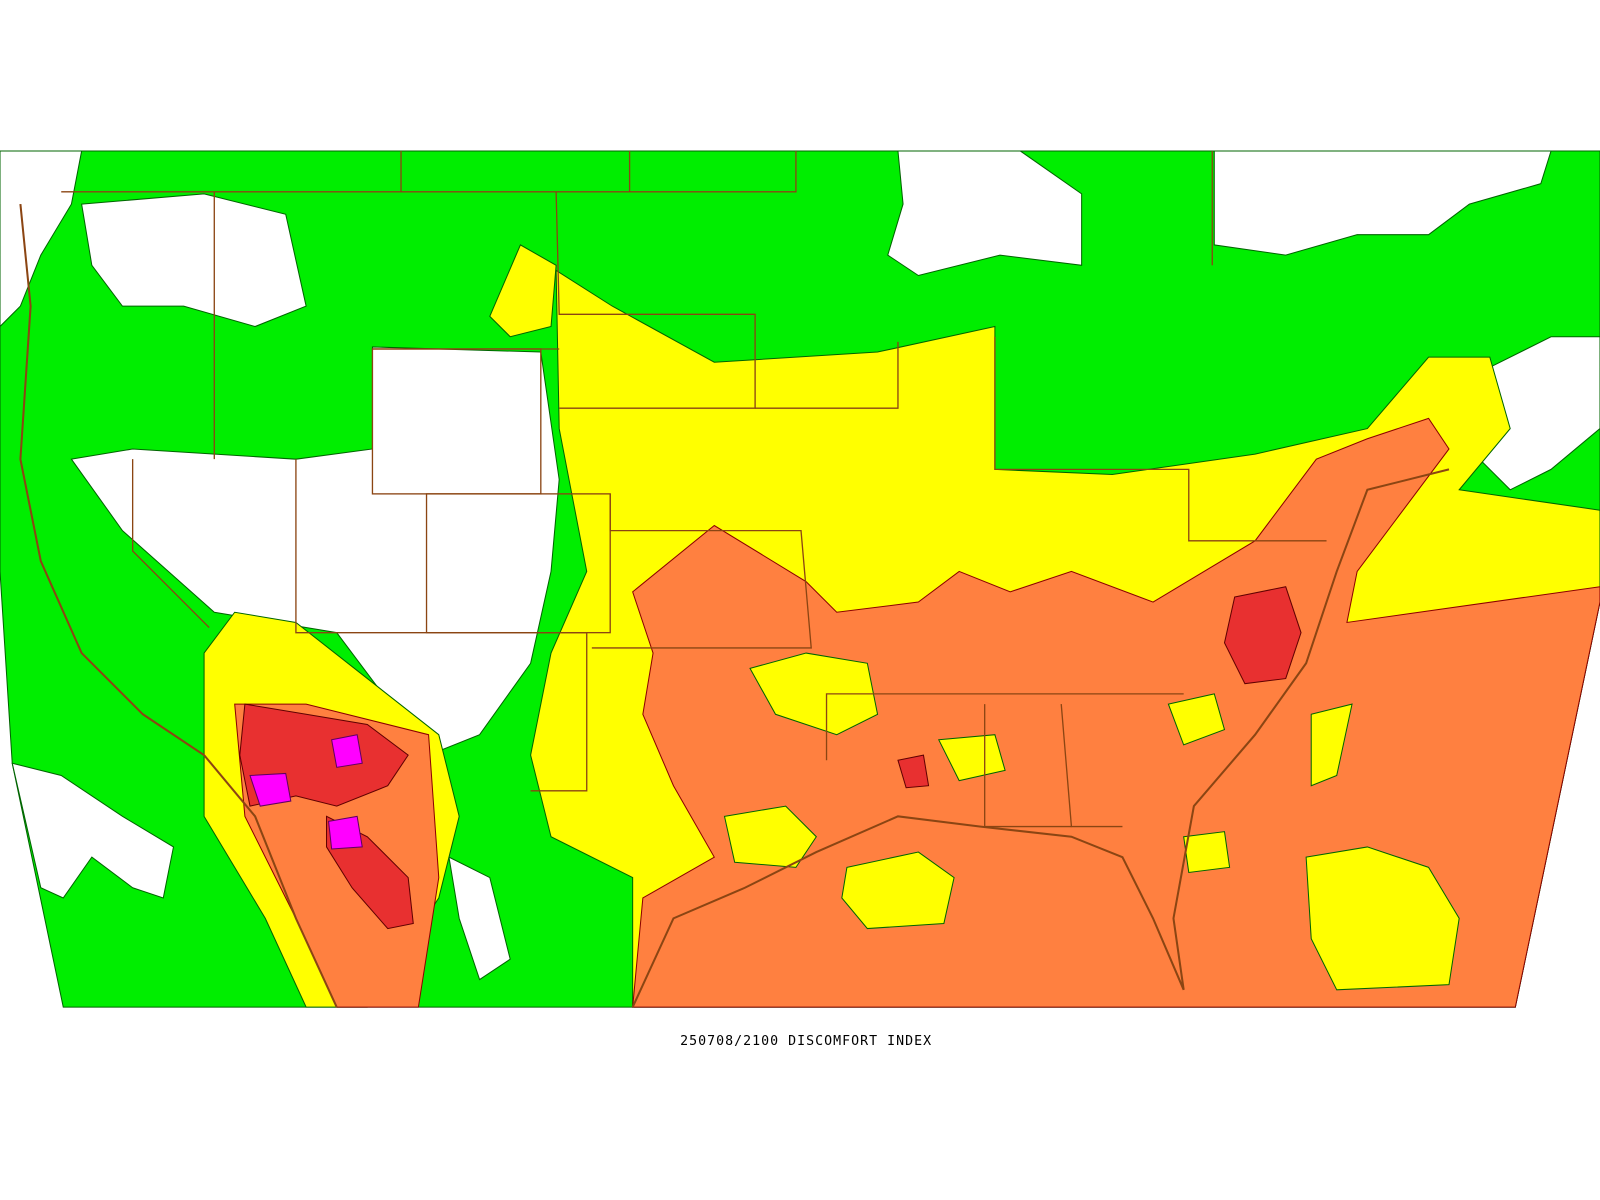 The image size is (1600, 1200). Describe the element at coordinates (523, 291) in the screenshot. I see `zone-yellow` at that location.